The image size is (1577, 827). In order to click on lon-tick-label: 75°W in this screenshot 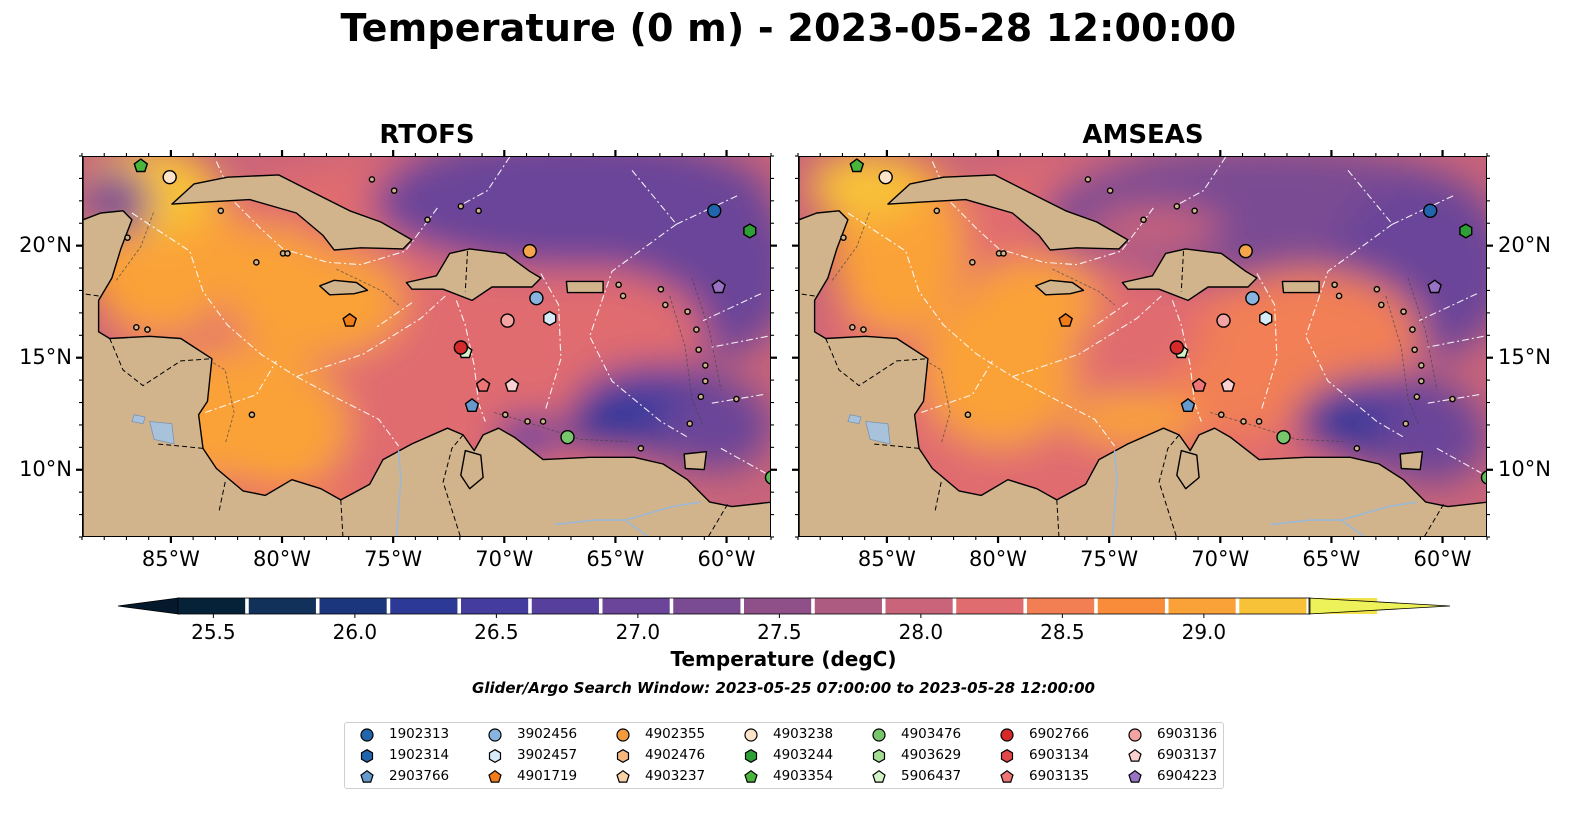, I will do `click(393, 559)`.